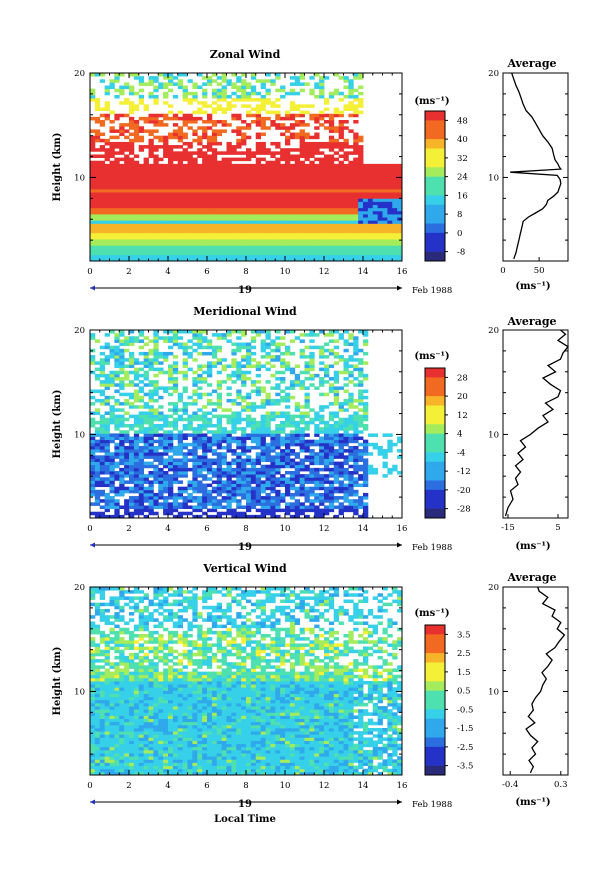 The image size is (616, 873). What do you see at coordinates (435, 191) in the screenshot?
I see `colorbar-band` at bounding box center [435, 191].